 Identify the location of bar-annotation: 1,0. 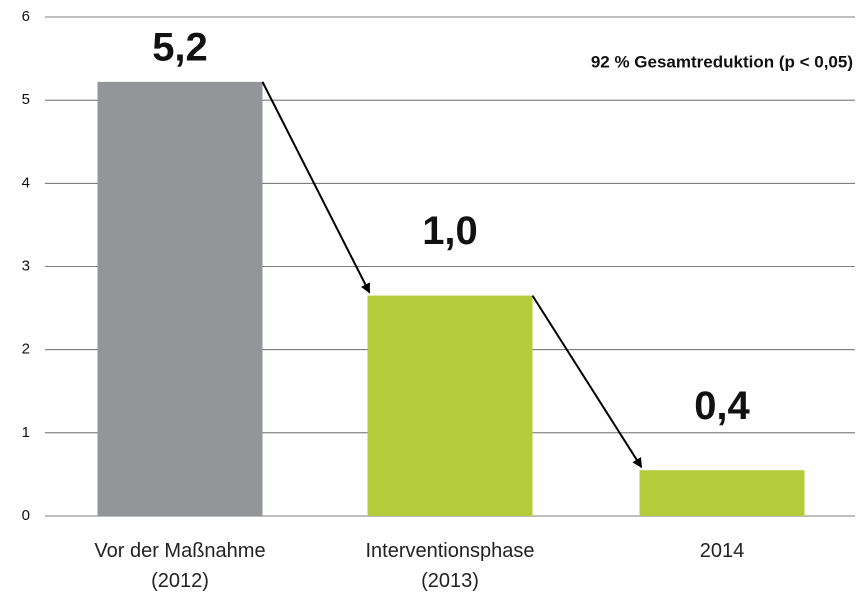
(450, 231).